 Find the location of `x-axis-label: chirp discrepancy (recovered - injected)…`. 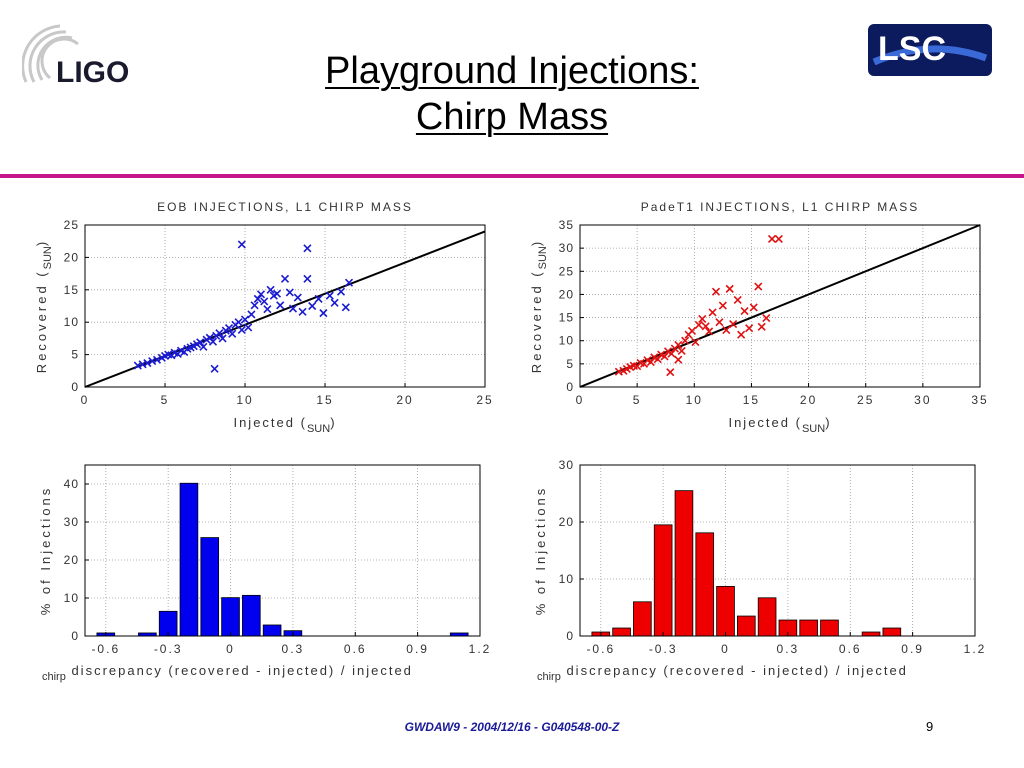

x-axis-label: chirp discrepancy (recovered - injected)… is located at coordinates (722, 673).